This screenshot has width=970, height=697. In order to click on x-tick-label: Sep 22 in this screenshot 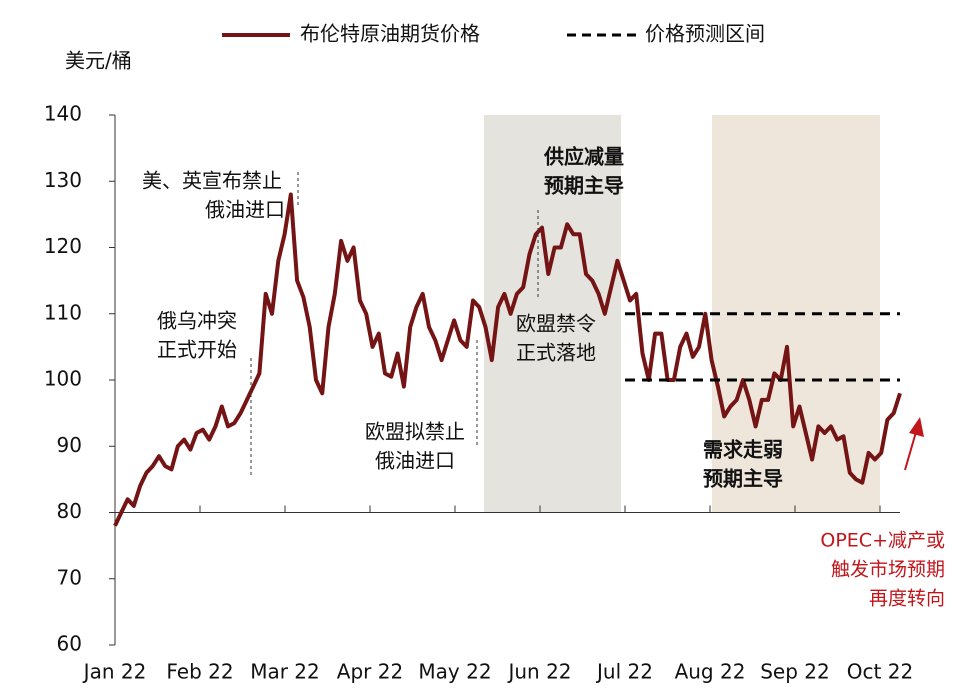, I will do `click(795, 672)`.